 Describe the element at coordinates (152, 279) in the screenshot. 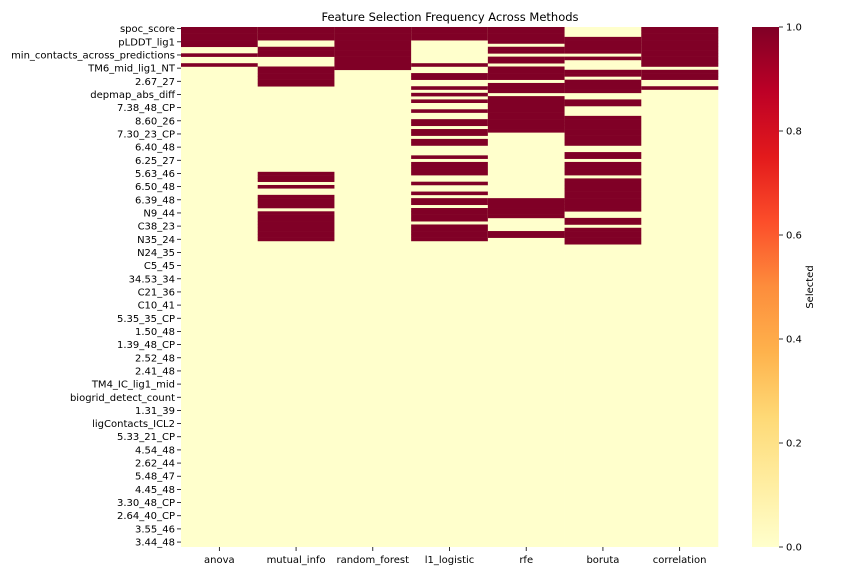

I see `y-tick-label: 34.53_34` at that location.